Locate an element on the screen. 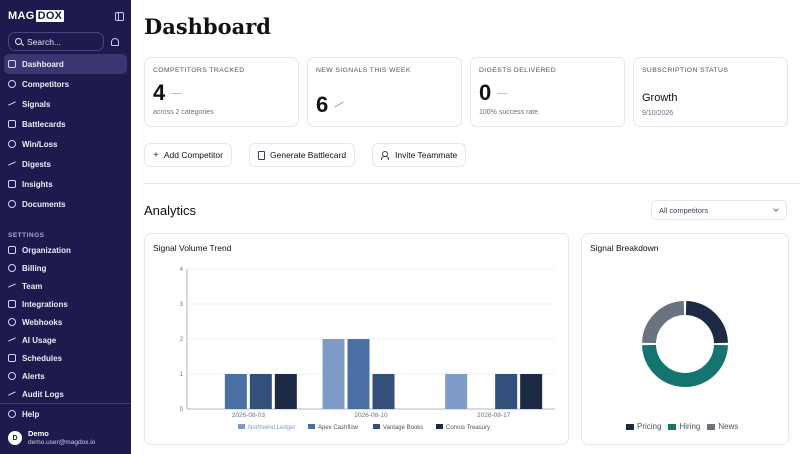 The width and height of the screenshot is (800, 454). generate-battlecard-button: Generate Battlecard is located at coordinates (302, 155).